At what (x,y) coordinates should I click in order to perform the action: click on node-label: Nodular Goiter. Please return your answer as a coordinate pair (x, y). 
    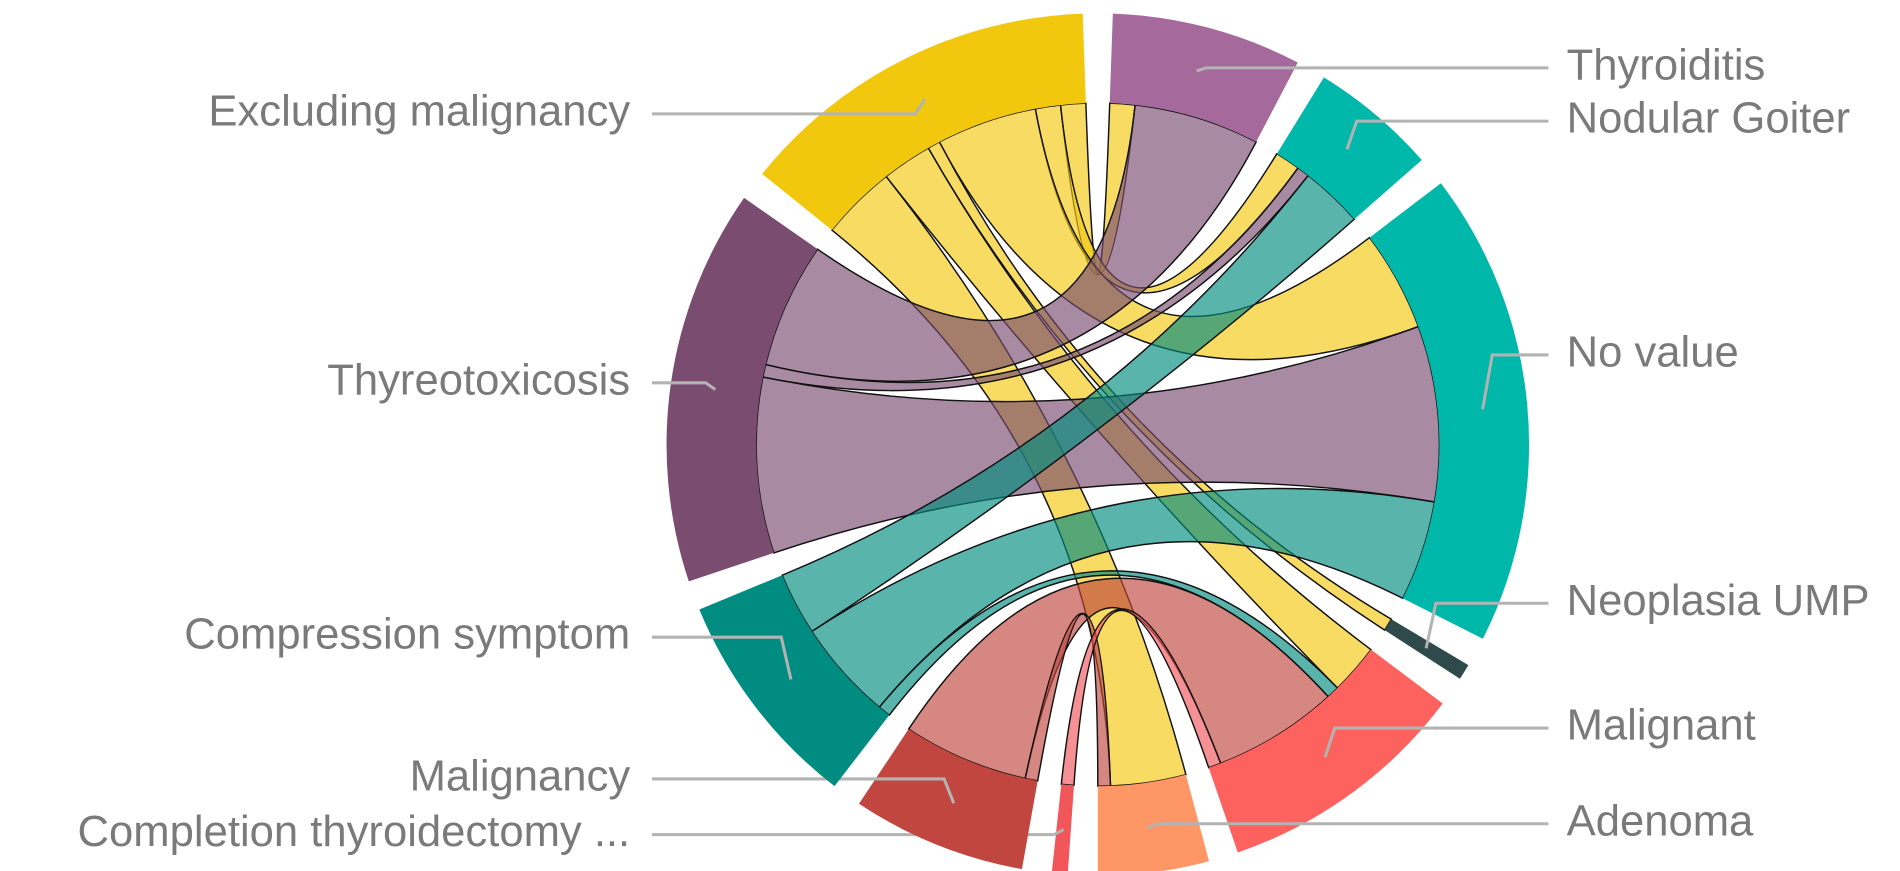
    Looking at the image, I should click on (1709, 119).